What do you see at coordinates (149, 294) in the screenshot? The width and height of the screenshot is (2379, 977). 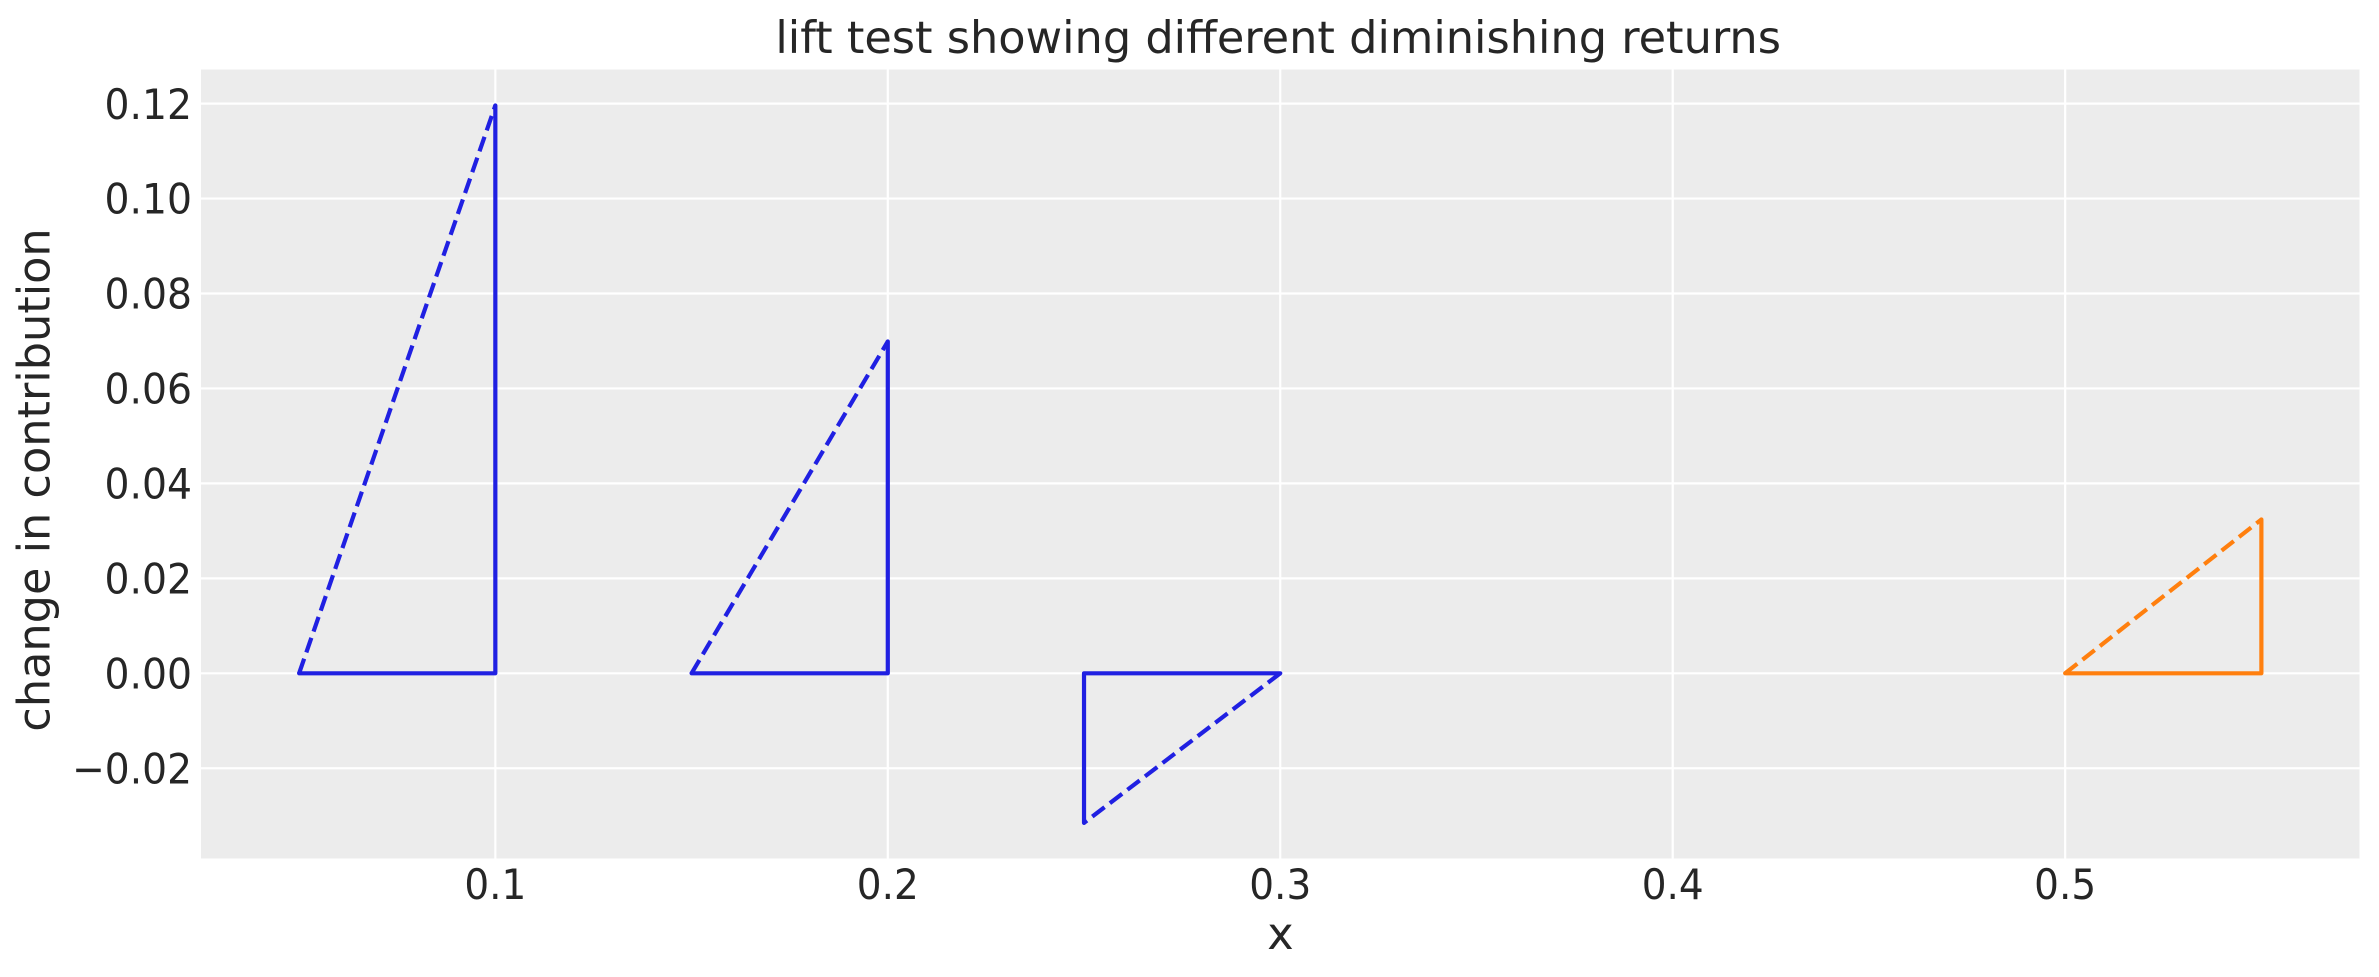 I see `y-tick-label: 0.08` at bounding box center [149, 294].